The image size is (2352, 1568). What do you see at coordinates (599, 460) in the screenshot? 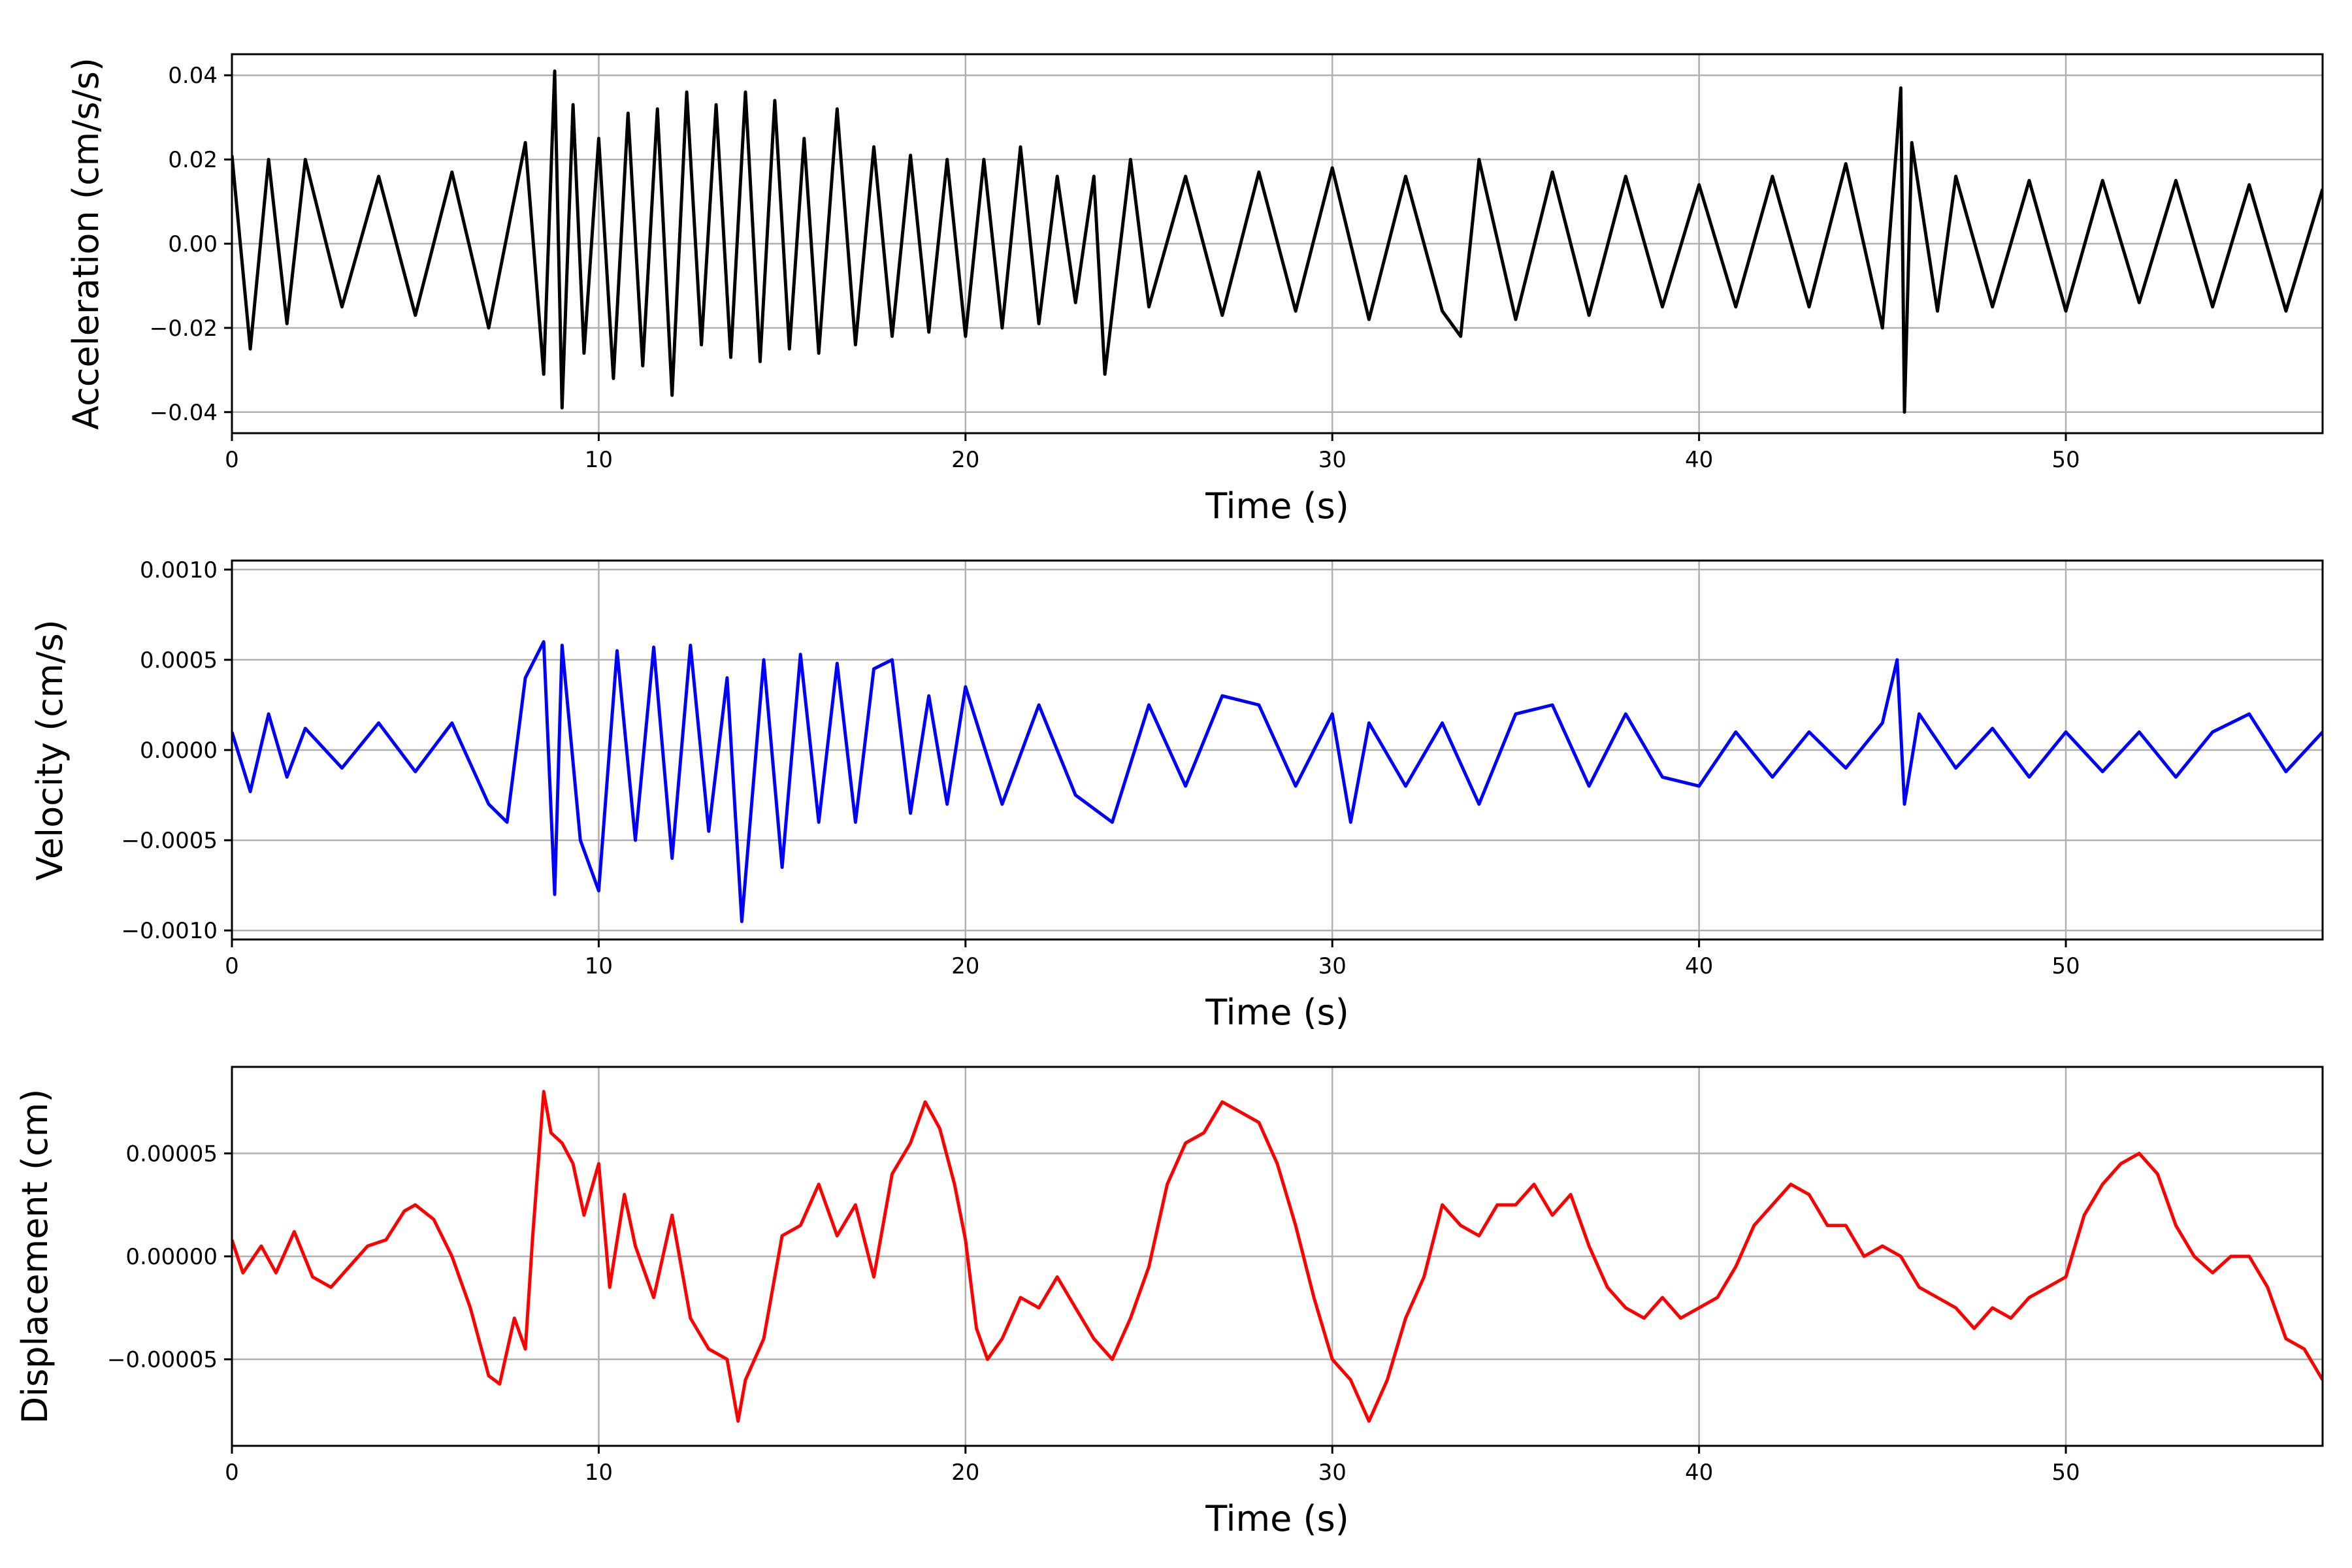
I see `acceleration-xtick-label: 10` at bounding box center [599, 460].